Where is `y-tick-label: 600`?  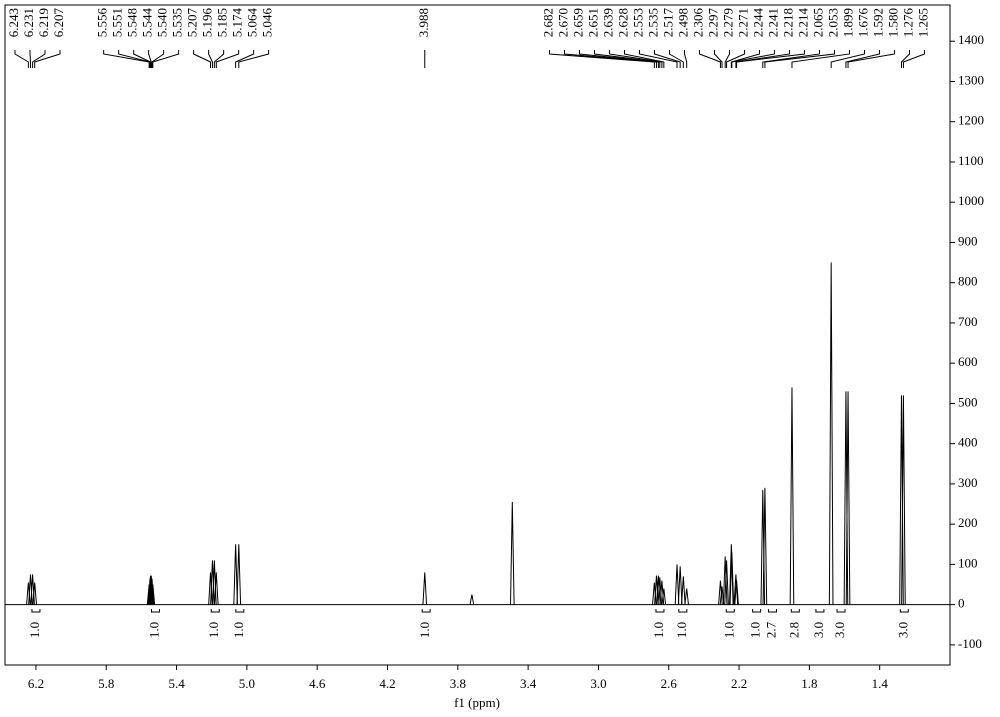
y-tick-label: 600 is located at coordinates (968, 361).